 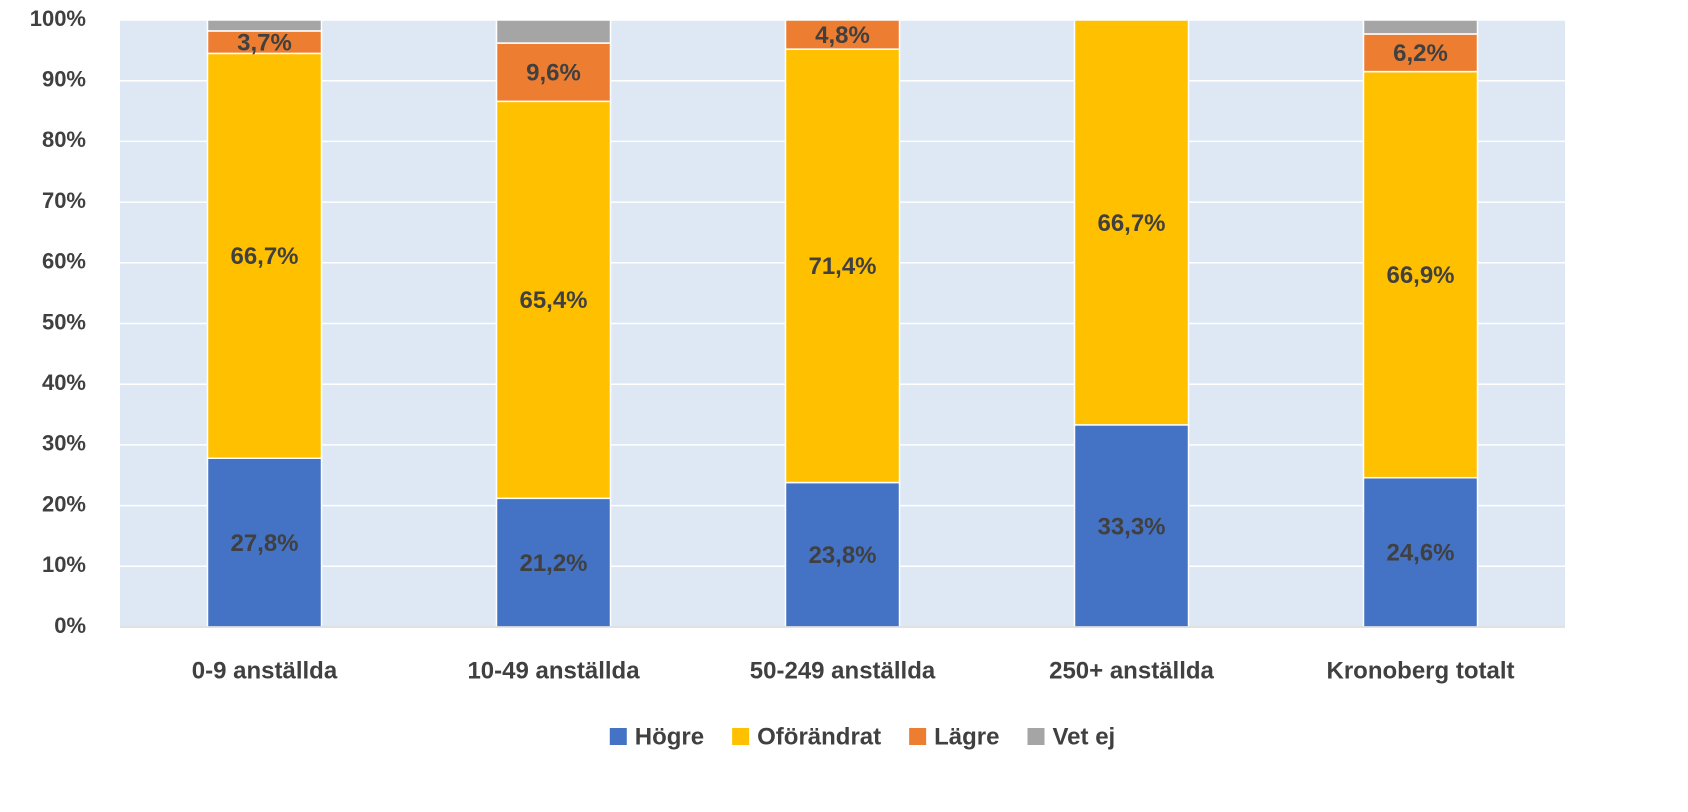 I want to click on y-tick-label: 90%, so click(x=64, y=79).